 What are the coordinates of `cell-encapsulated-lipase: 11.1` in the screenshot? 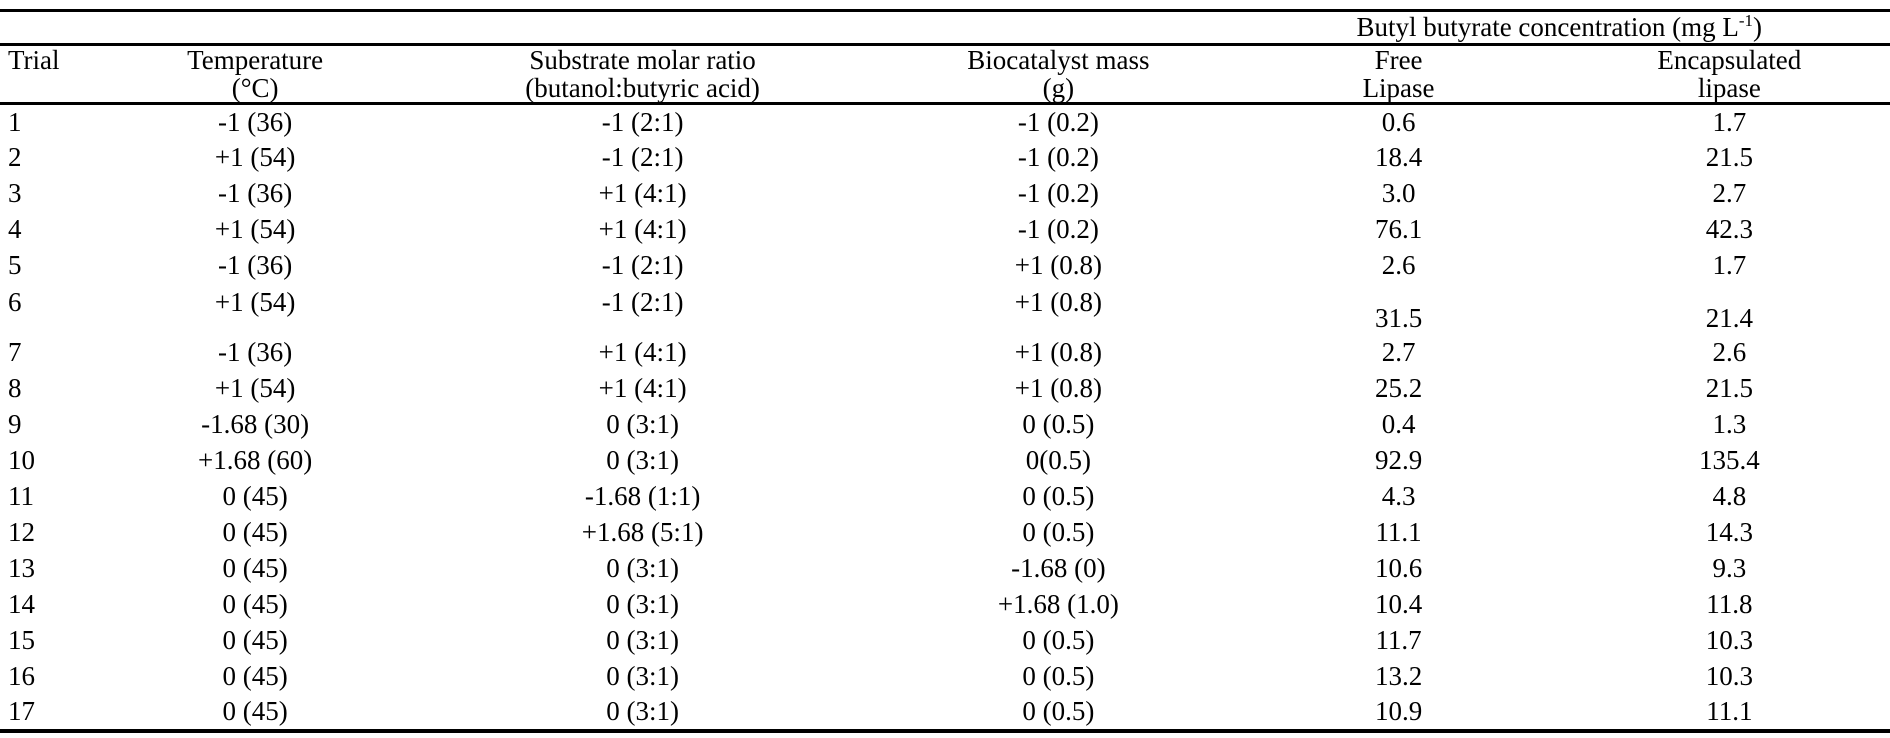 It's located at (1729, 711).